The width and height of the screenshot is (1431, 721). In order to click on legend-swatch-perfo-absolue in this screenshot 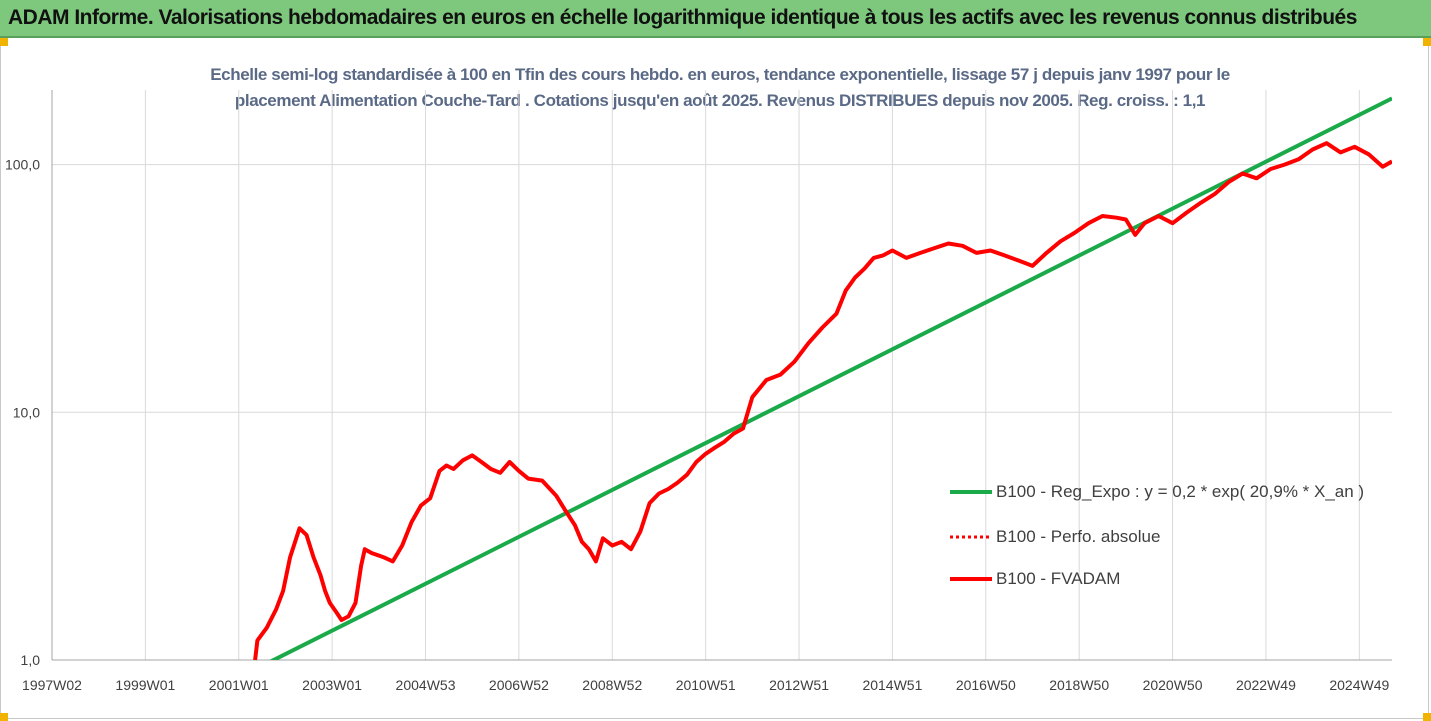, I will do `click(971, 537)`.